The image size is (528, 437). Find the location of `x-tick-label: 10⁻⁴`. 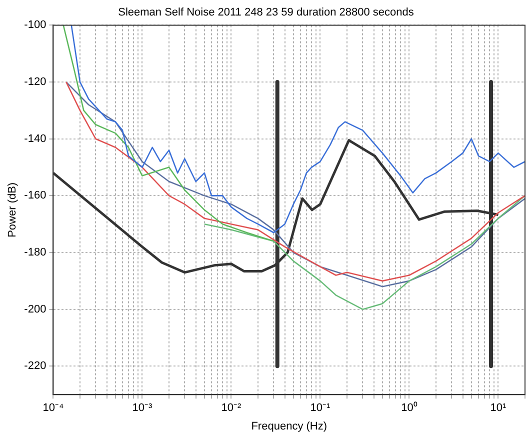

x-tick-label: 10⁻⁴ is located at coordinates (53, 408).